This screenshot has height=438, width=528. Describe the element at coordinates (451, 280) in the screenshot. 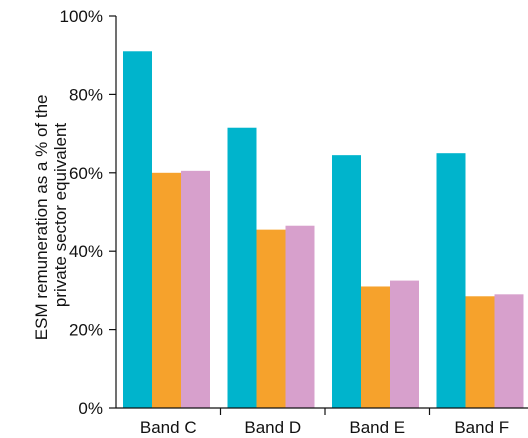

I see `bar-series-1-band-f` at that location.